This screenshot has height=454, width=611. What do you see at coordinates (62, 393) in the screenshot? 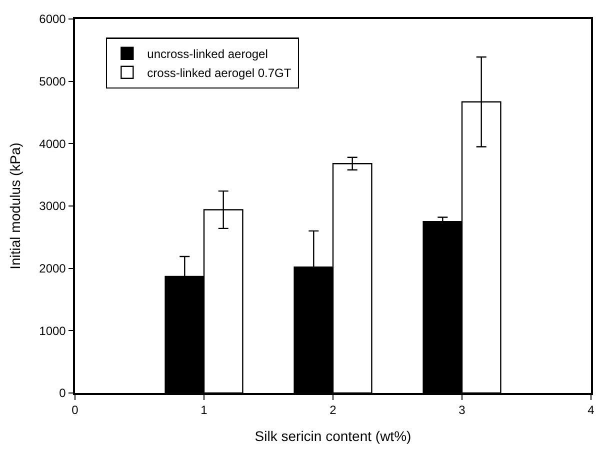
I see `y-tick-label: 0` at bounding box center [62, 393].